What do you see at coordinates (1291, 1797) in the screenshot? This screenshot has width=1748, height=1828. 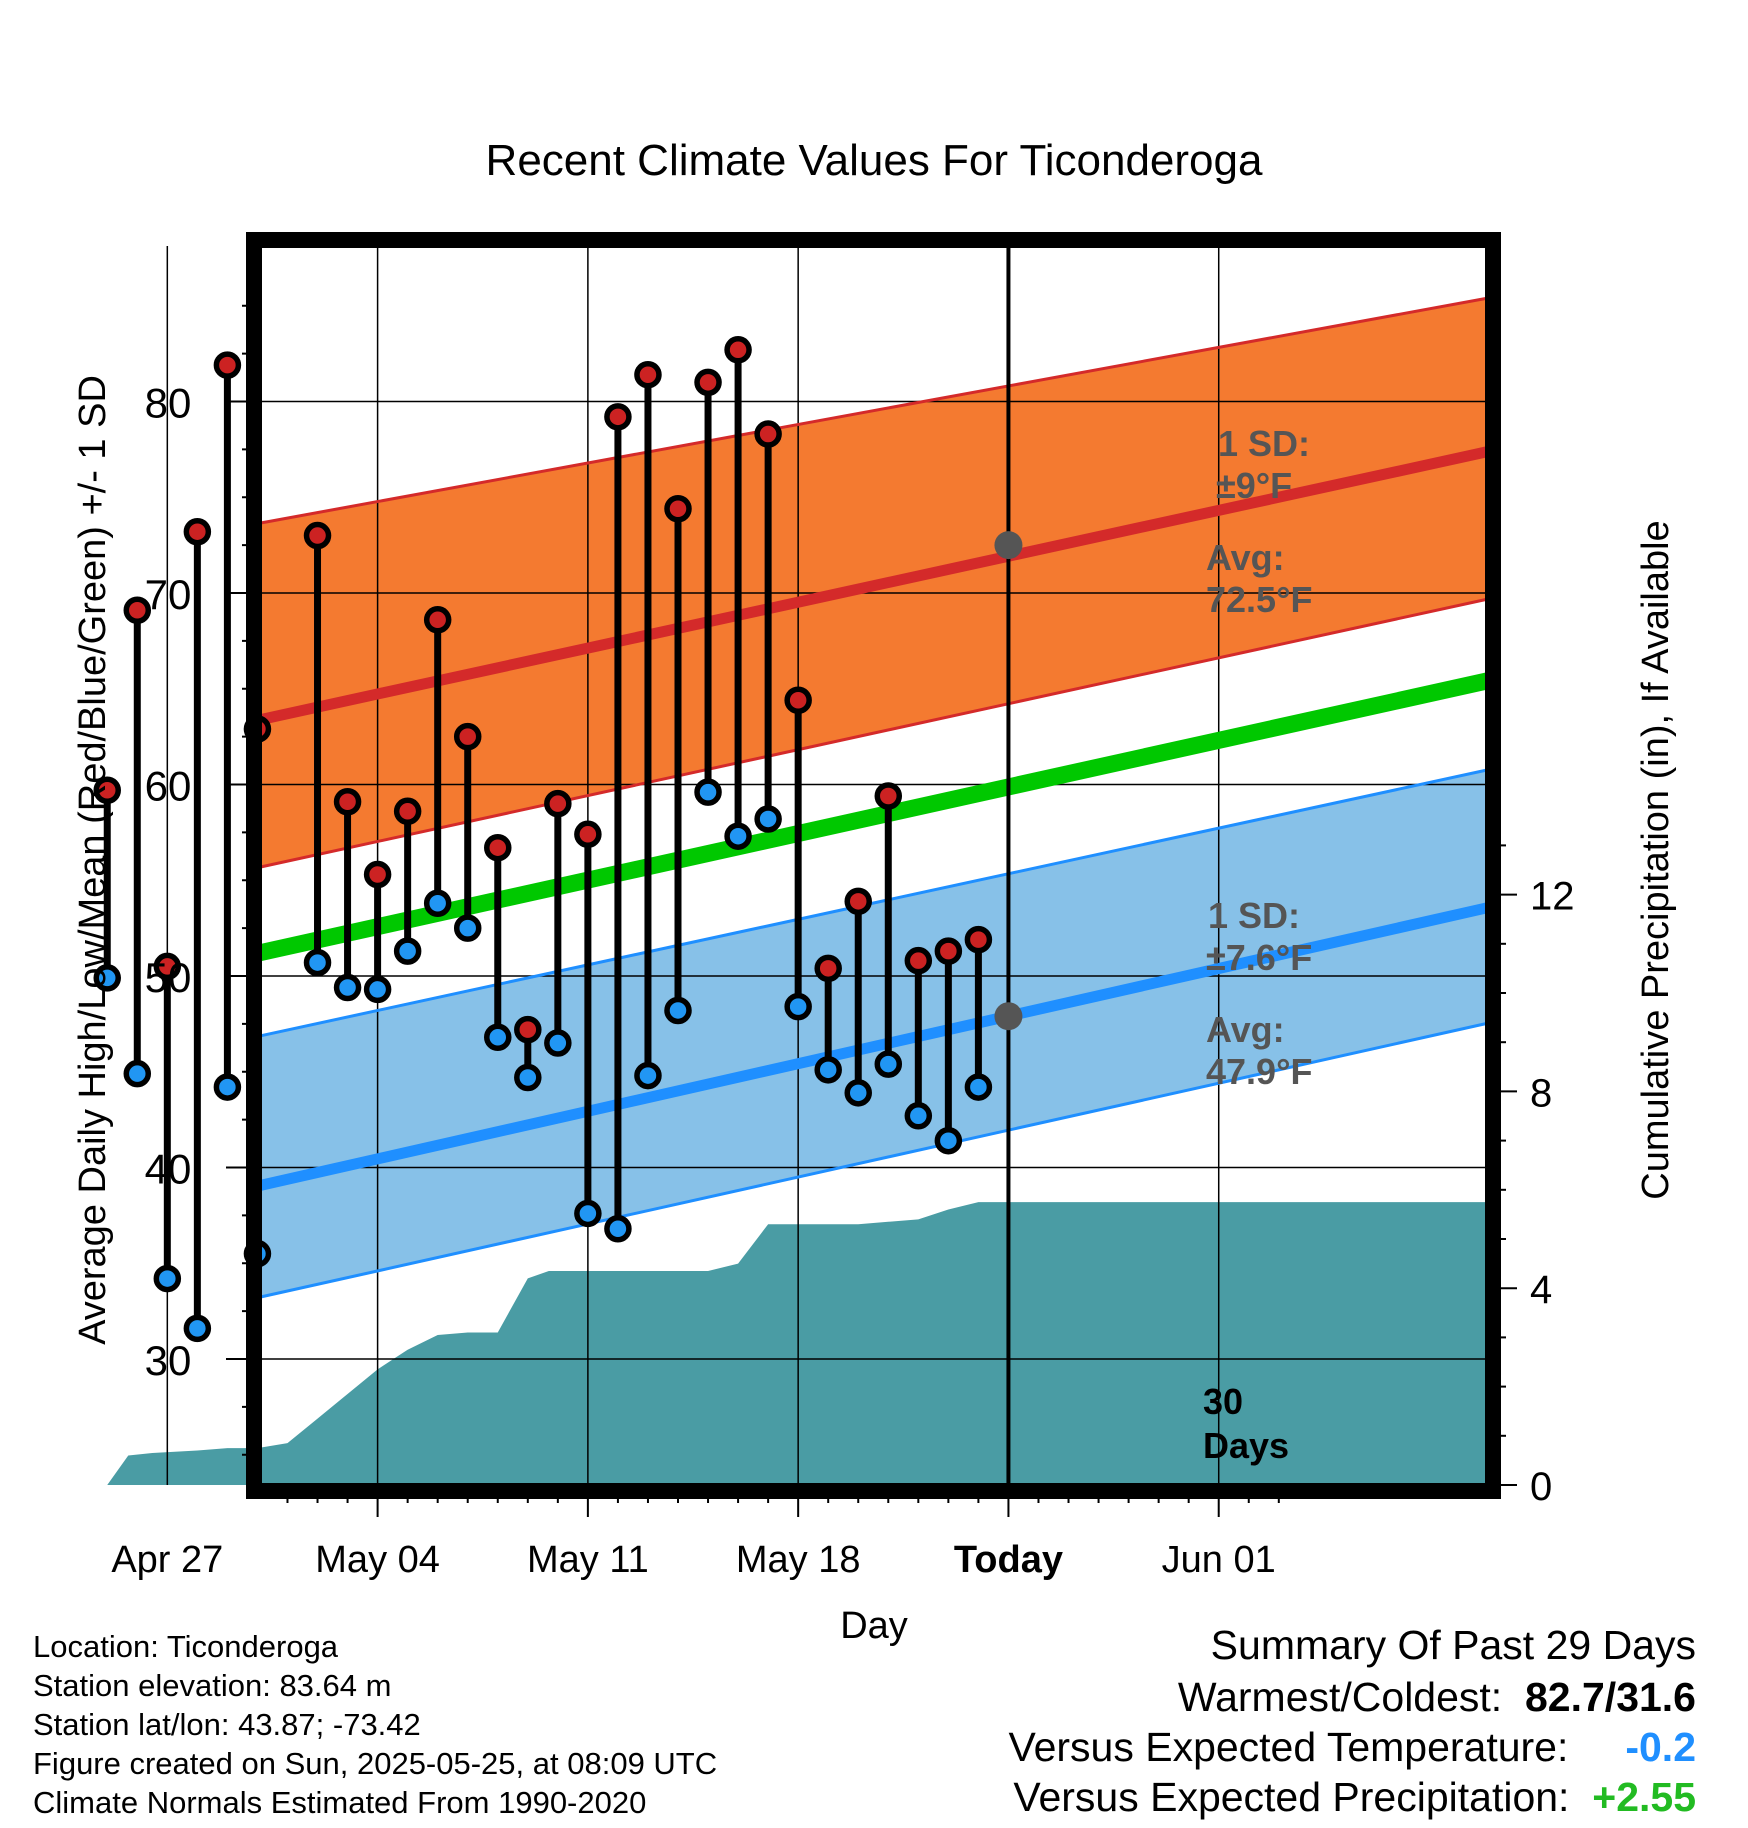 I see `precip-label: Versus Expected Precipitation:` at bounding box center [1291, 1797].